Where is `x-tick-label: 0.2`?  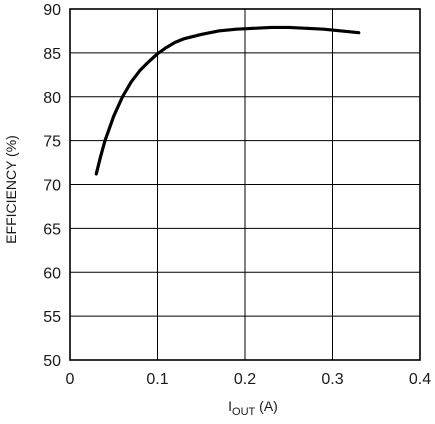
x-tick-label: 0.2 is located at coordinates (245, 379).